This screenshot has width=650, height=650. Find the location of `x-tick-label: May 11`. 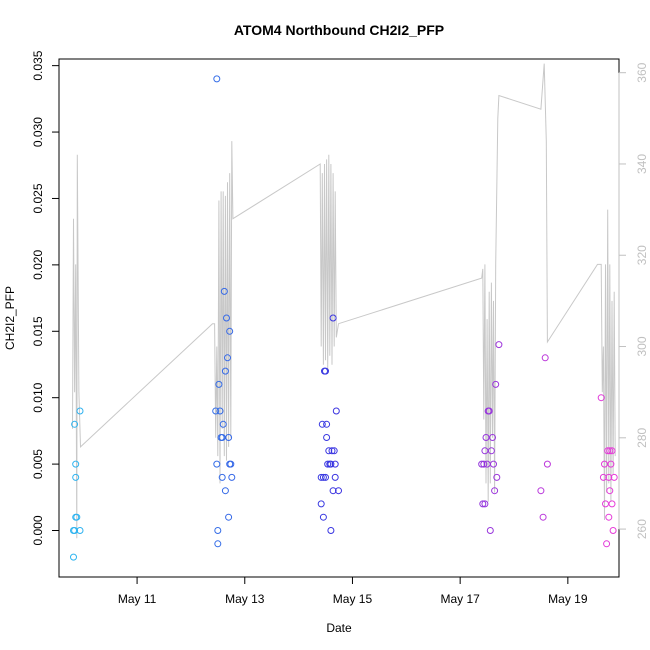

x-tick-label: May 11 is located at coordinates (137, 599).